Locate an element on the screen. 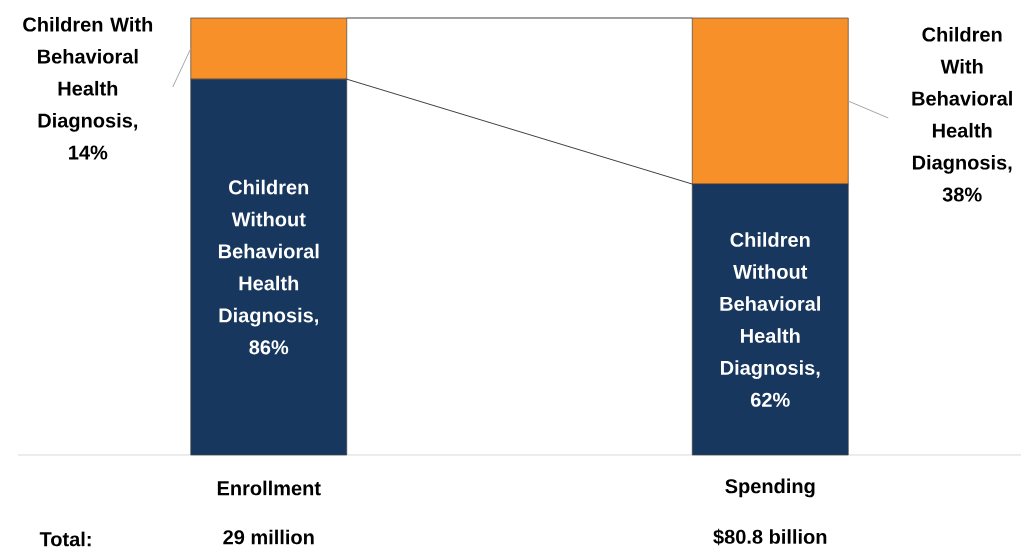  text: Total: is located at coordinates (65, 539).